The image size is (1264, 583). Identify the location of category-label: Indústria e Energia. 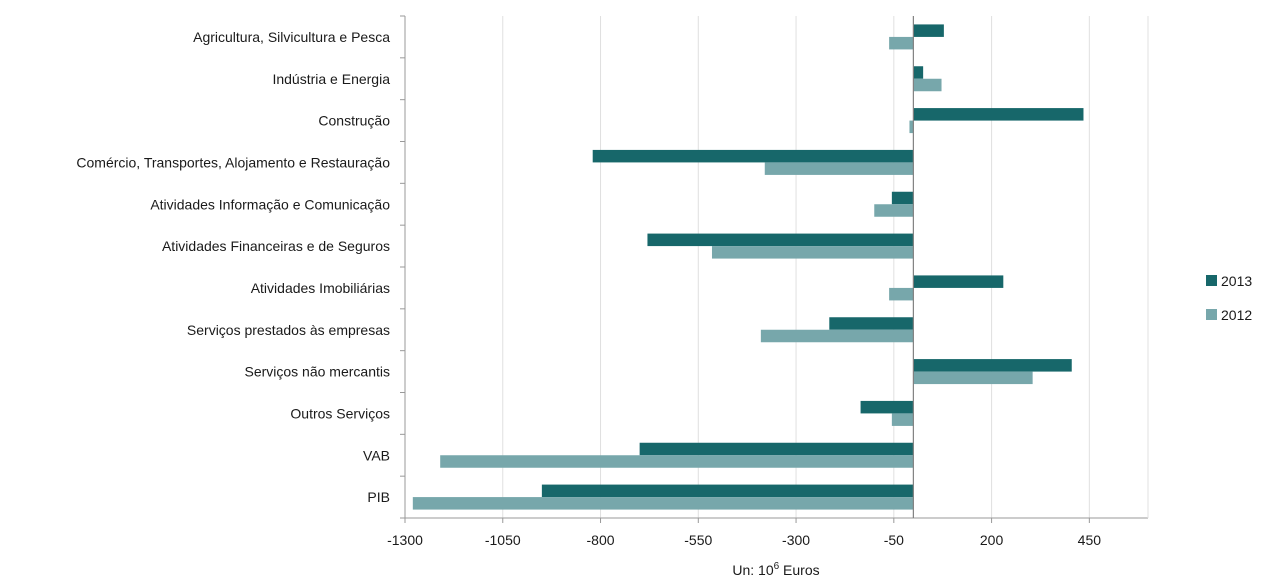
(331, 79).